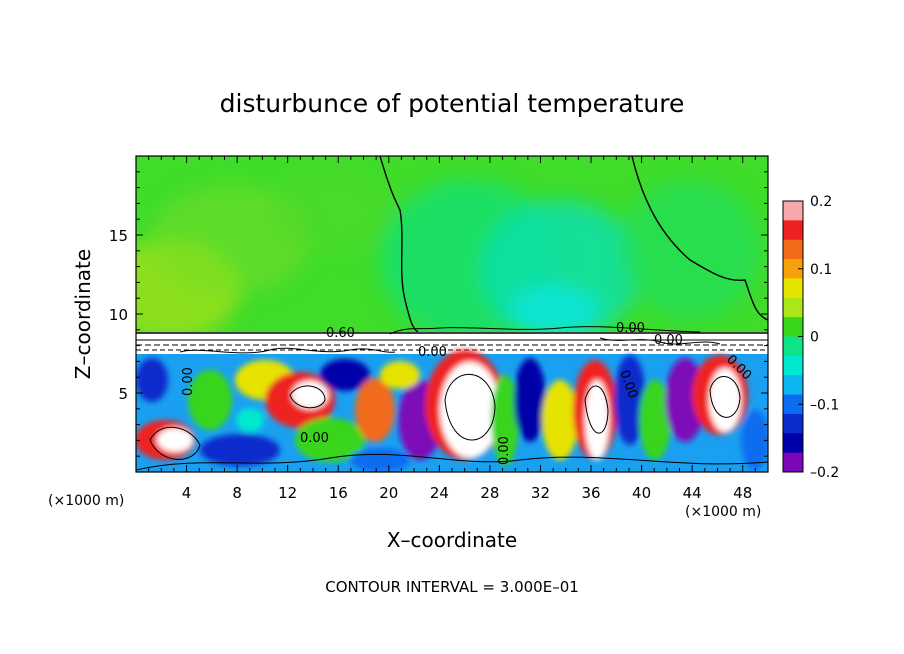 Image resolution: width=904 pixels, height=654 pixels. What do you see at coordinates (452, 540) in the screenshot?
I see `x-axis-label: X–coordinate` at bounding box center [452, 540].